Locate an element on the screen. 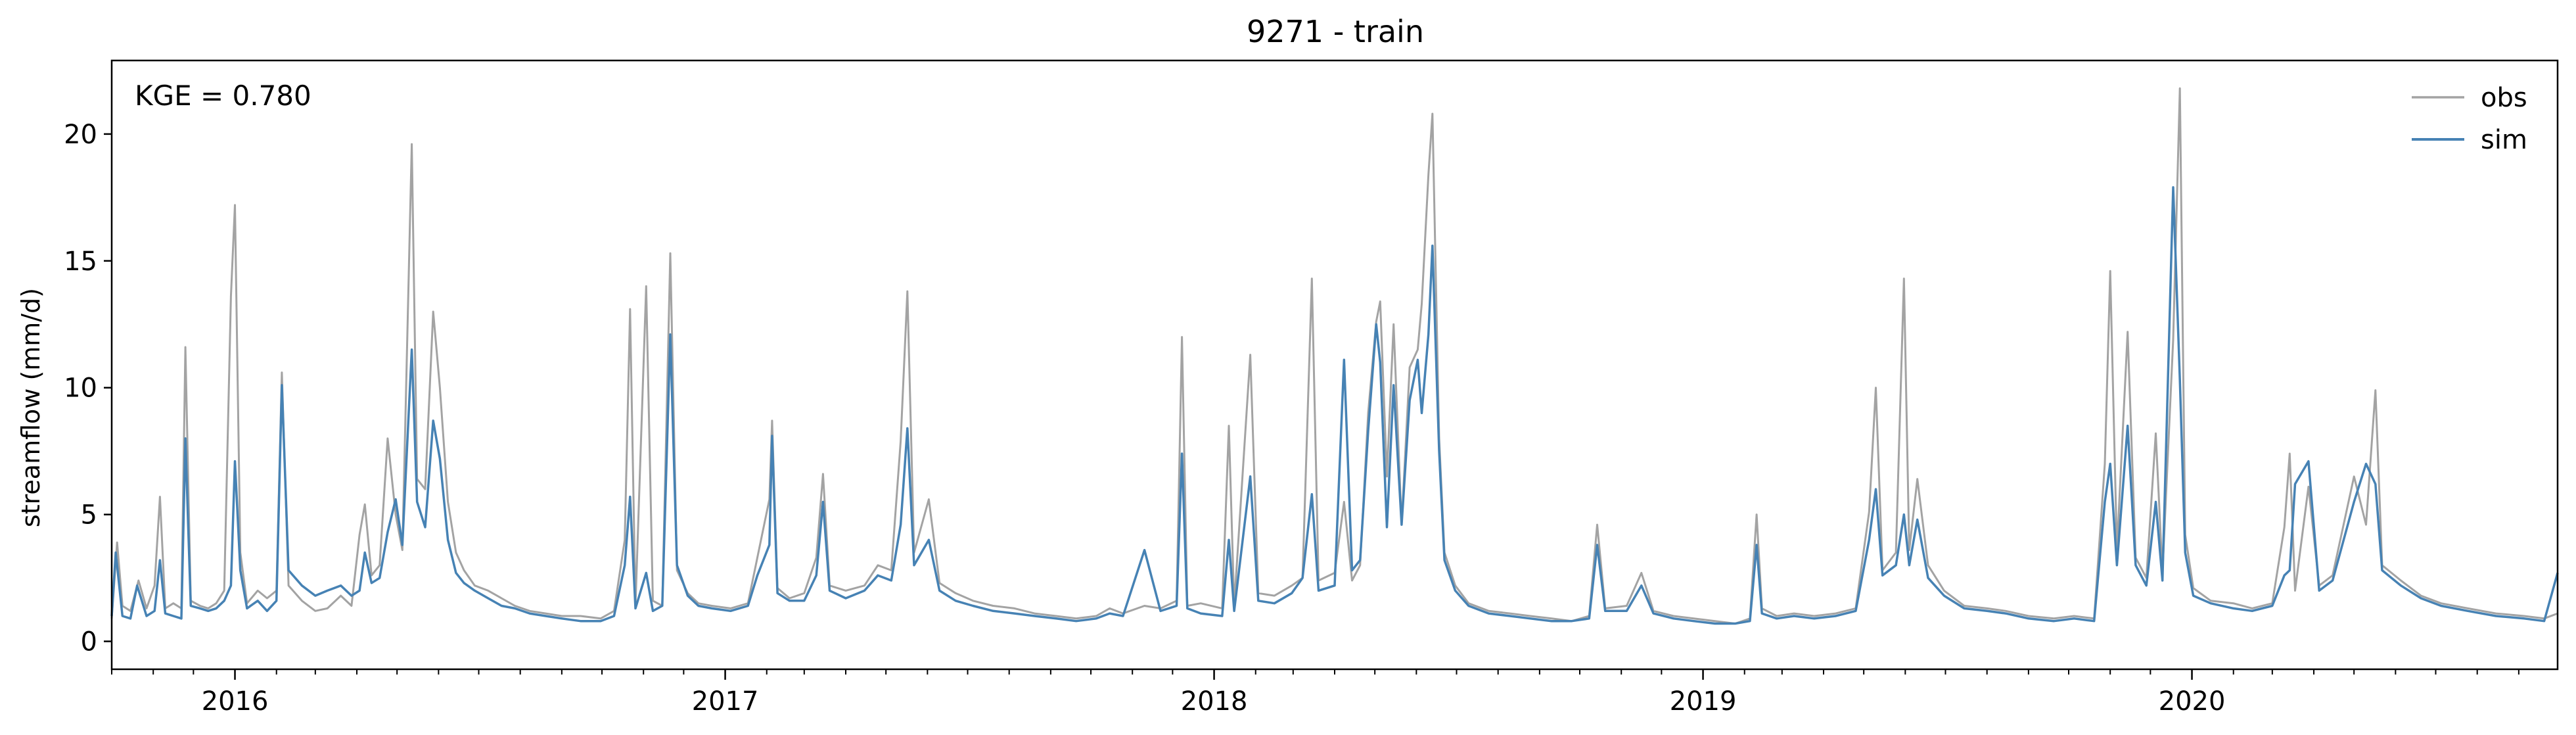 Image resolution: width=2576 pixels, height=735 pixels. legend-label-obs: obs is located at coordinates (2504, 98).